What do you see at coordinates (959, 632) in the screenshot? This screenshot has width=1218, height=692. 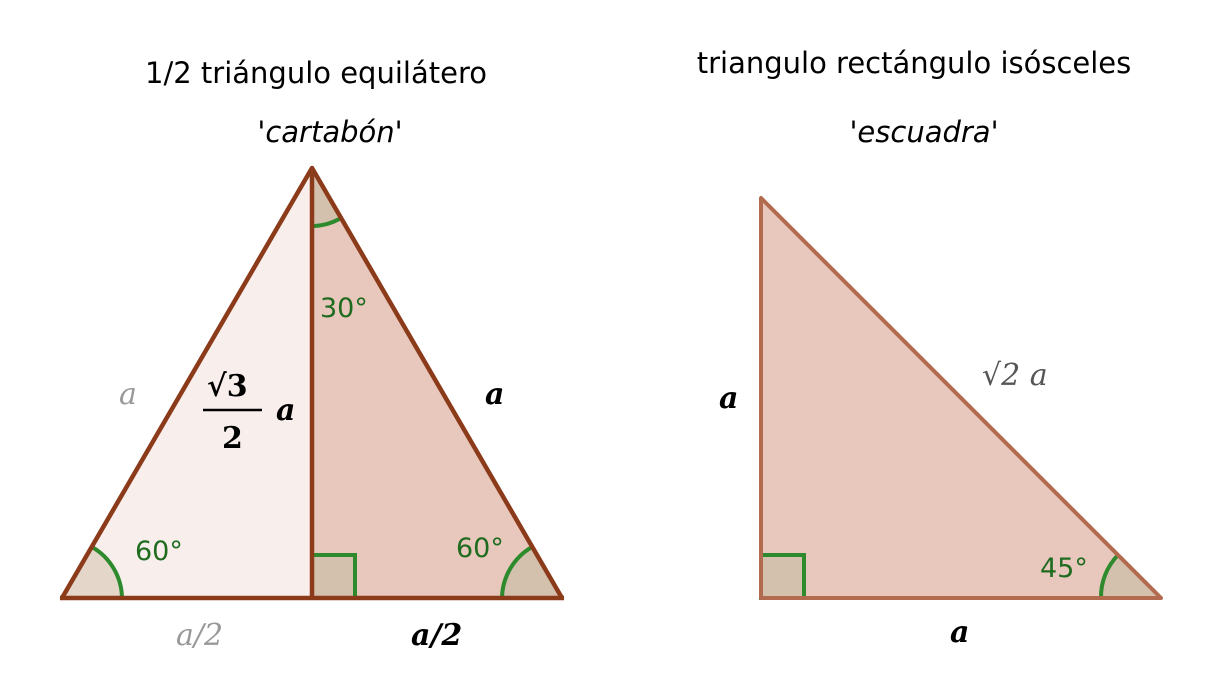 I see `label-base: a` at bounding box center [959, 632].